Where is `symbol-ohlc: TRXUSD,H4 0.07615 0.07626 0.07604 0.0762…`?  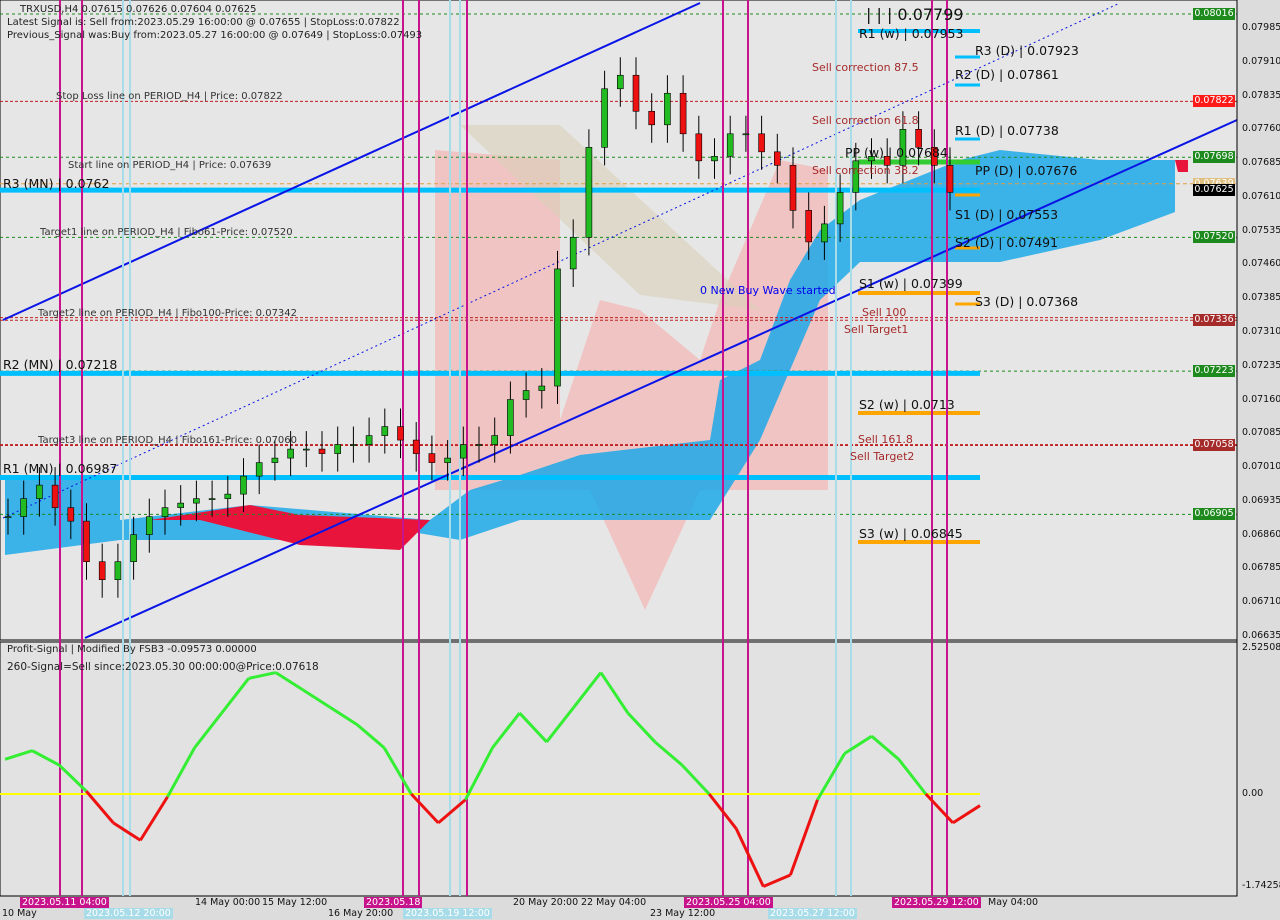
symbol-ohlc: TRXUSD,H4 0.07615 0.07626 0.07604 0.0762… is located at coordinates (138, 9).